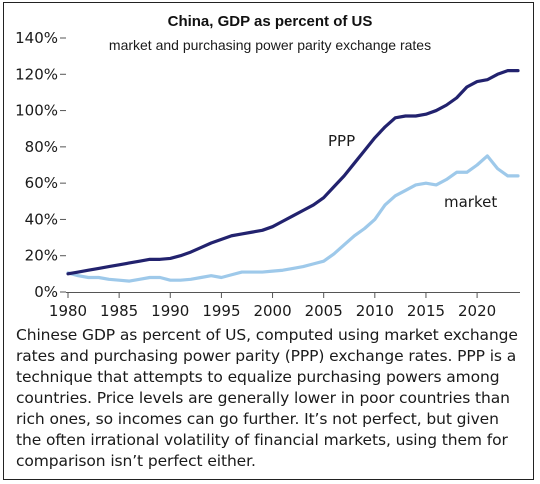 Image resolution: width=540 pixels, height=484 pixels. I want to click on series-label-market: market, so click(470, 202).